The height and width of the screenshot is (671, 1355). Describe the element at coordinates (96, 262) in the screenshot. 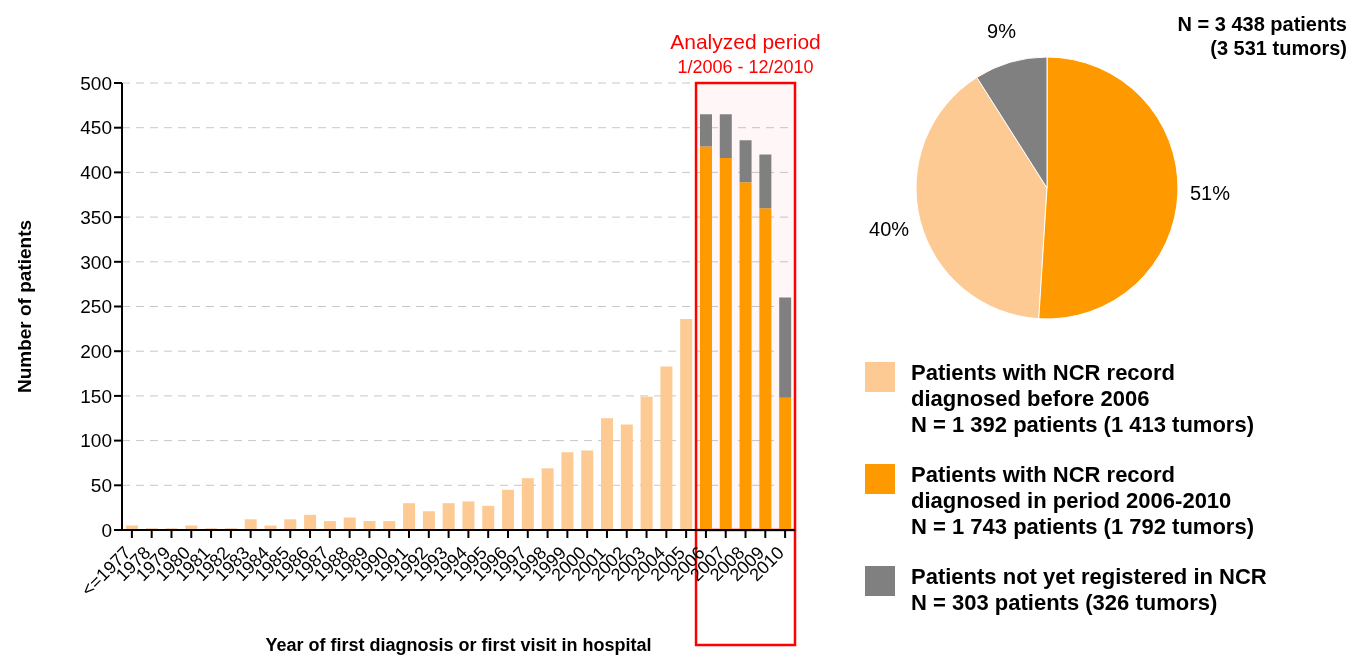

I see `y-tick-label: 300` at that location.